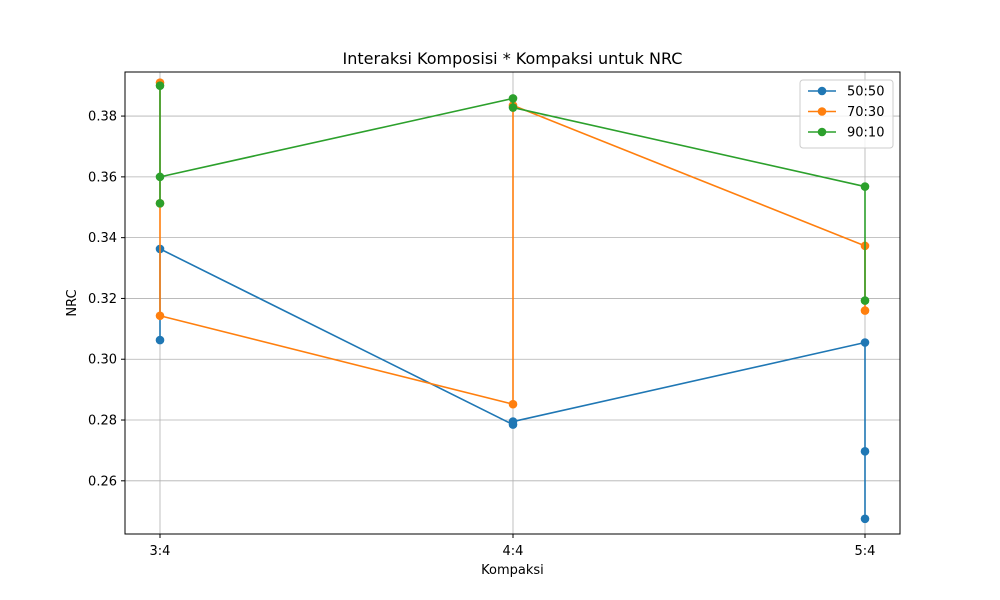  Describe the element at coordinates (846, 133) in the screenshot. I see `legend-item: 90:10` at that location.